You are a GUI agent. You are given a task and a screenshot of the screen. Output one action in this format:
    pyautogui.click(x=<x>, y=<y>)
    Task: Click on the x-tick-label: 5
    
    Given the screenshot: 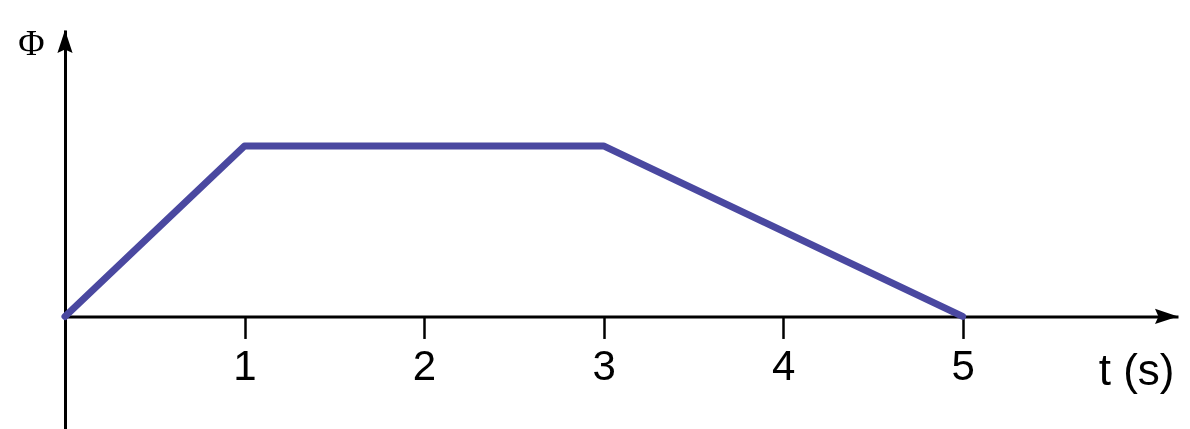 What is the action you would take?
    pyautogui.click(x=963, y=365)
    